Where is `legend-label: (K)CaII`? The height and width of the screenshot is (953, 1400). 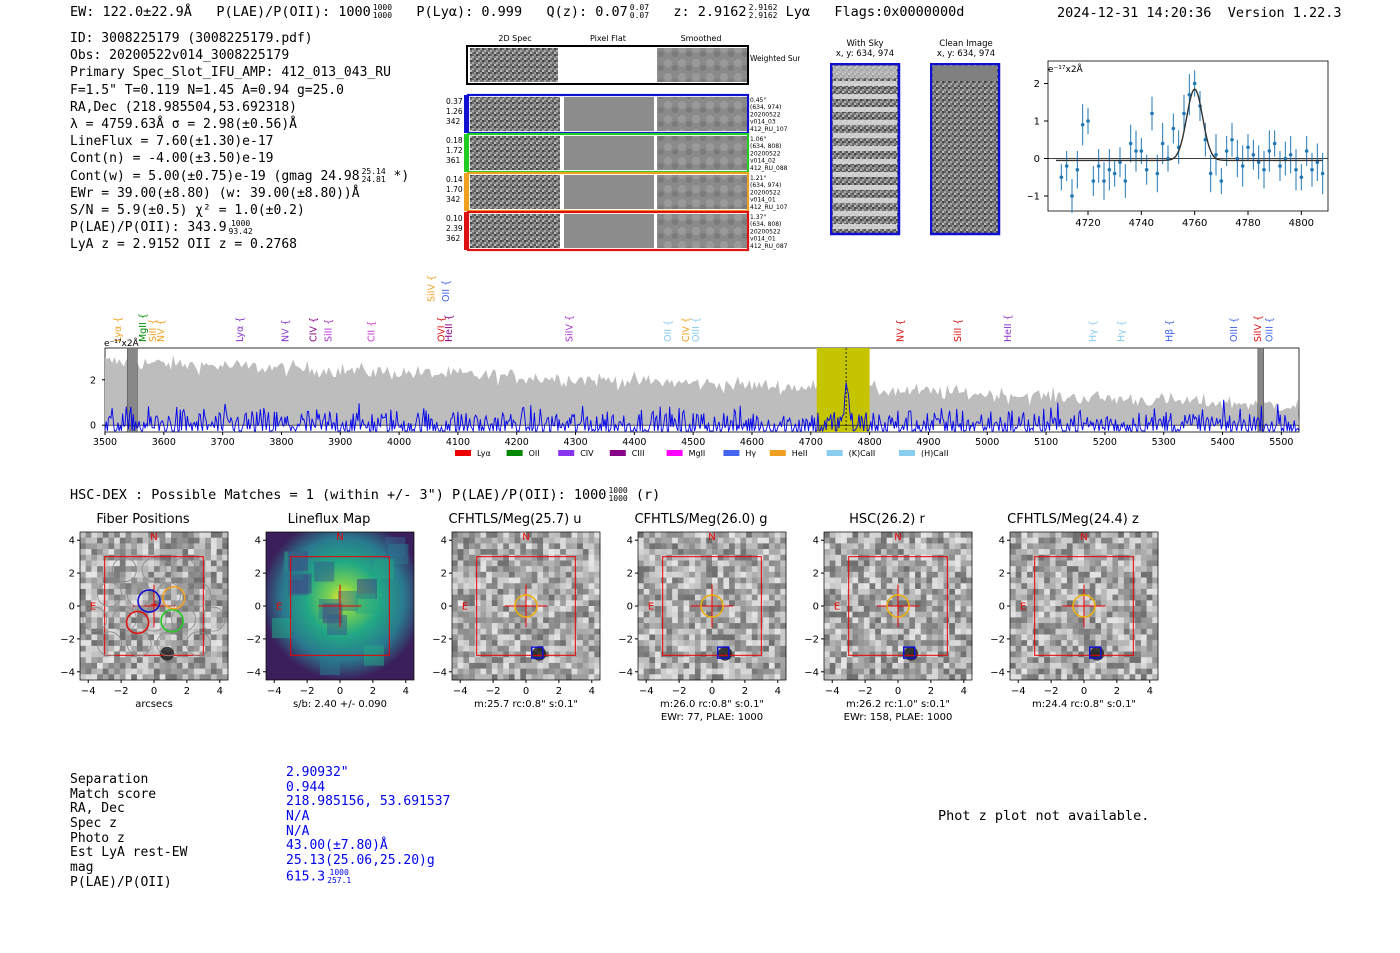
legend-label: (K)CaII is located at coordinates (862, 453).